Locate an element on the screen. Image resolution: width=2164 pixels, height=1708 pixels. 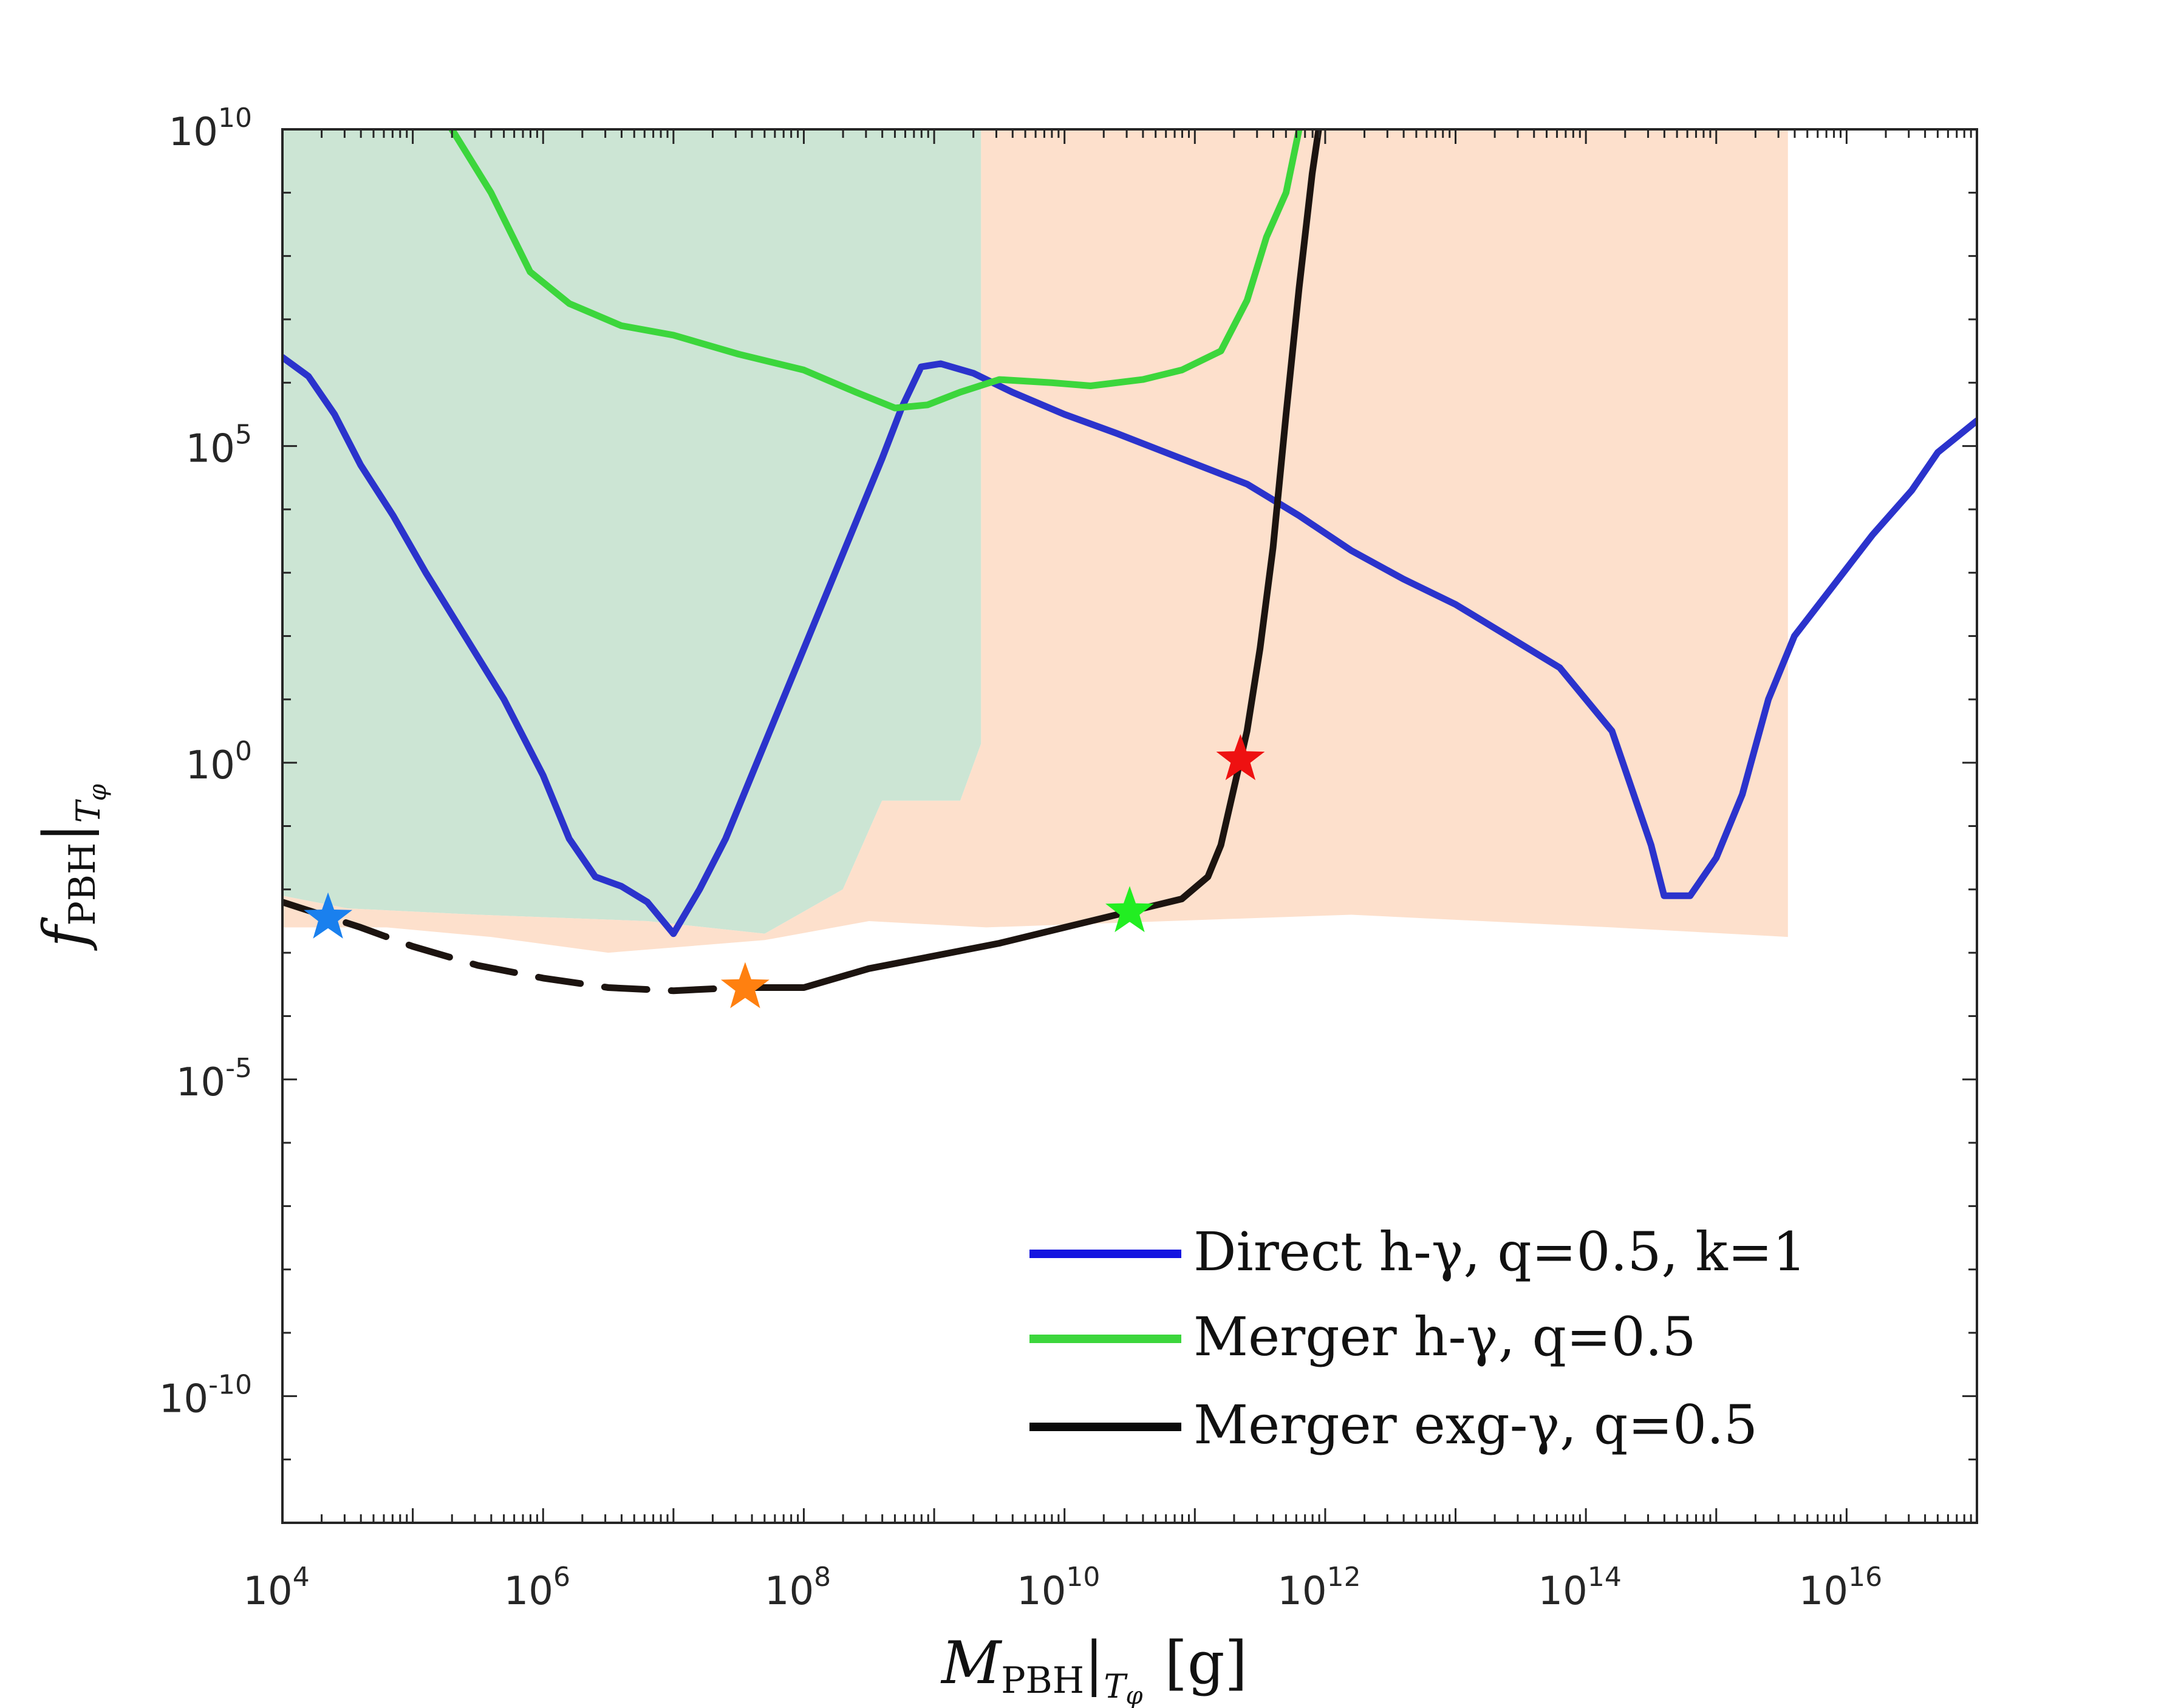
x-axis-label-sub2: T is located at coordinates (1116, 1687).